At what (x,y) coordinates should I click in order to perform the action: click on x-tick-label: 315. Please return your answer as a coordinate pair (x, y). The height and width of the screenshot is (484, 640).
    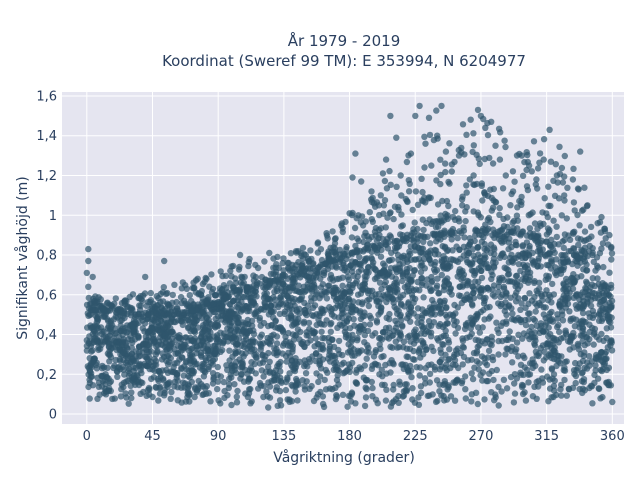
    Looking at the image, I should click on (546, 436).